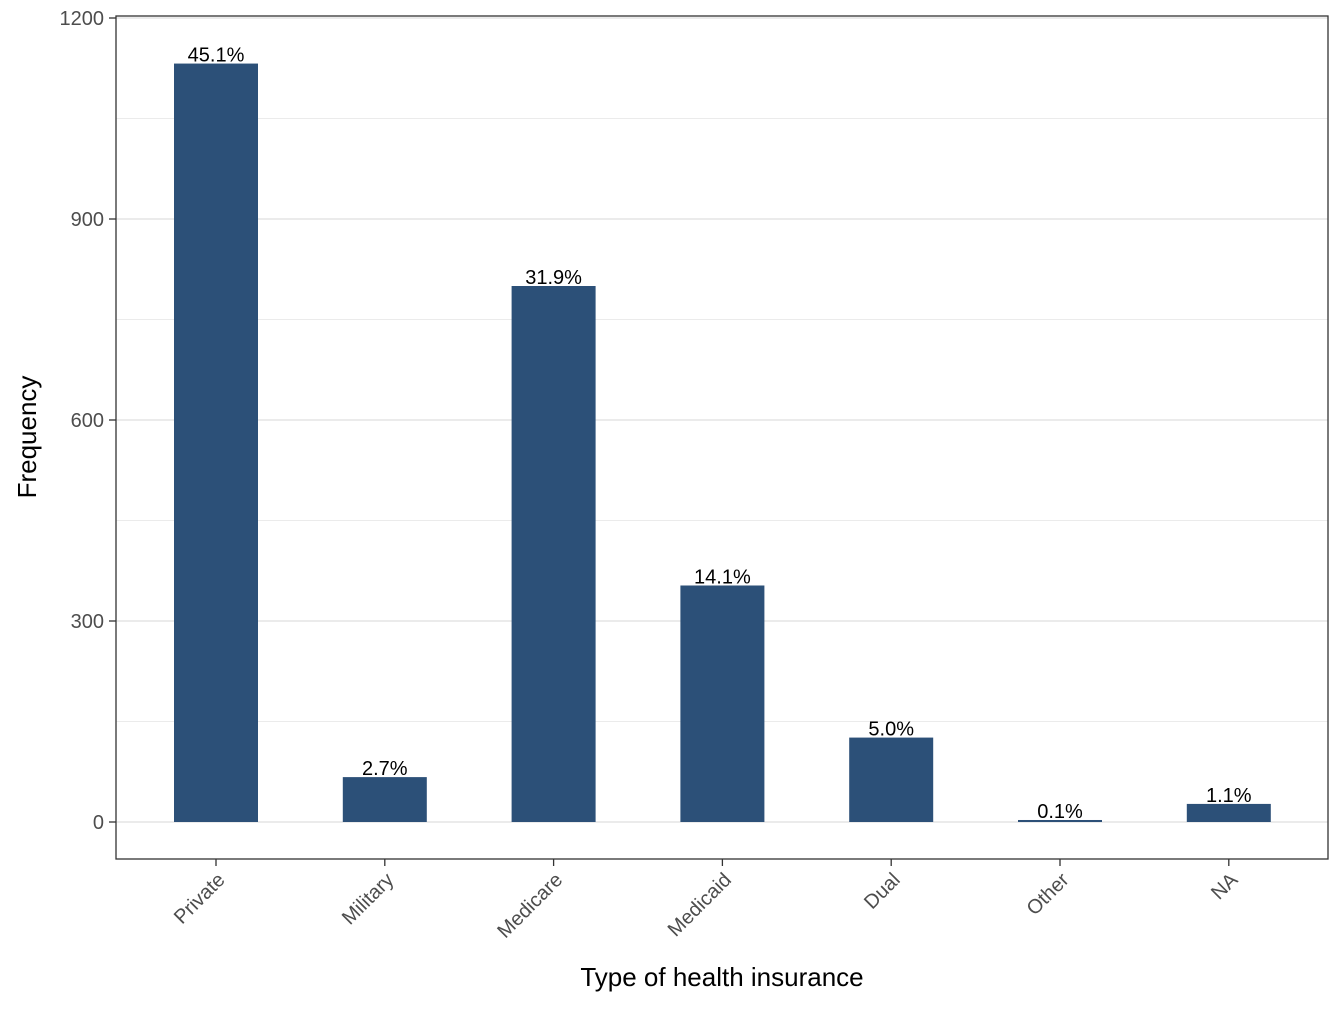  What do you see at coordinates (82, 19) in the screenshot?
I see `y-tick-label: 1200` at bounding box center [82, 19].